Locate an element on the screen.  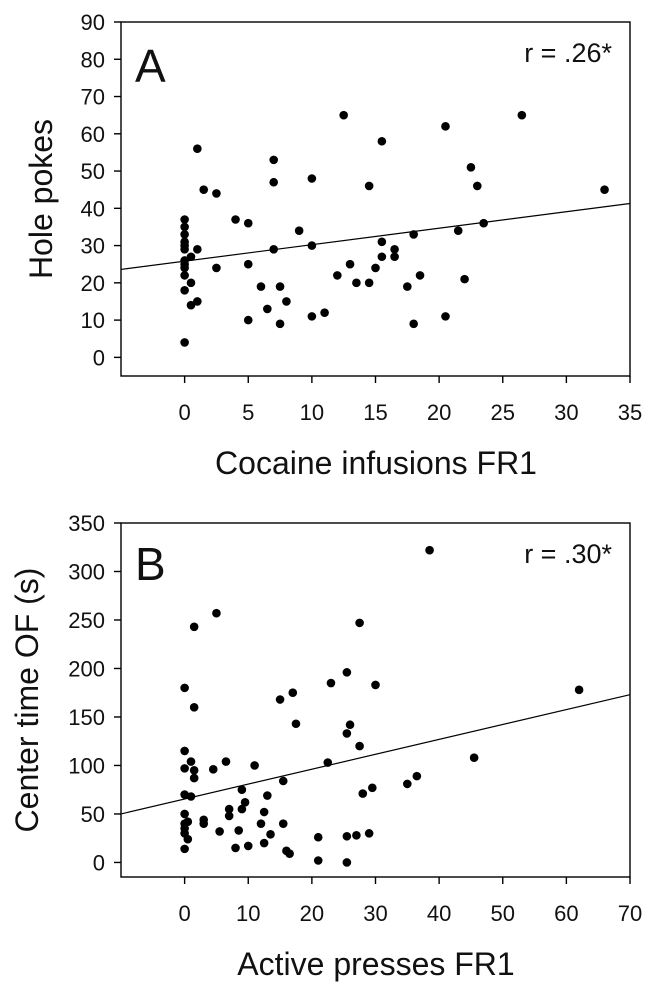
panel-letter: B is located at coordinates (150, 564).